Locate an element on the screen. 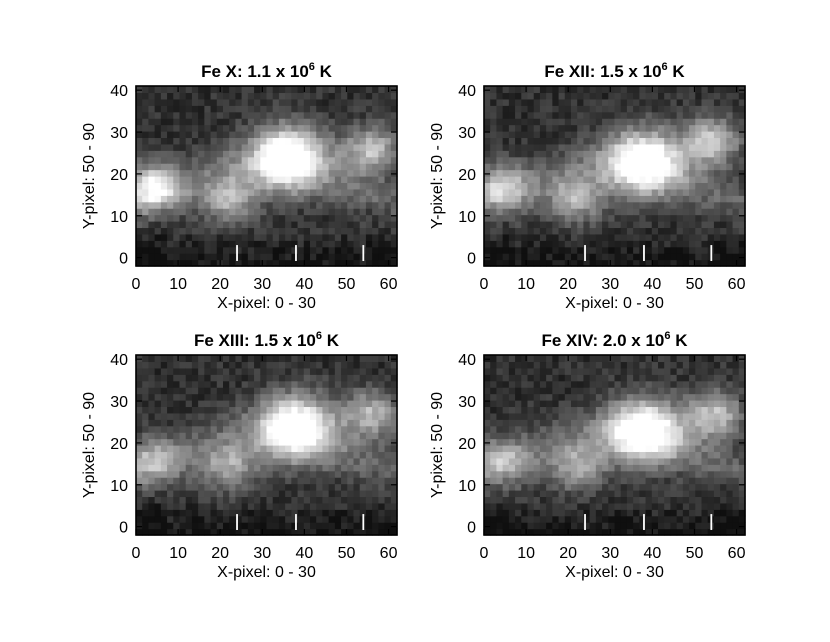 The image size is (830, 642). x-tick-label: 30 is located at coordinates (262, 284).